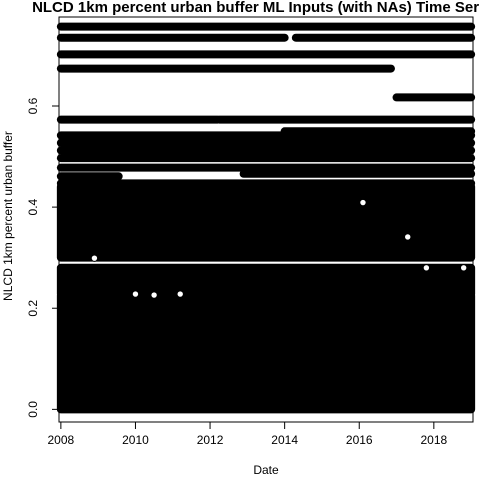 Image resolution: width=480 pixels, height=480 pixels. Describe the element at coordinates (266, 470) in the screenshot. I see `x-axis-label: Date` at that location.